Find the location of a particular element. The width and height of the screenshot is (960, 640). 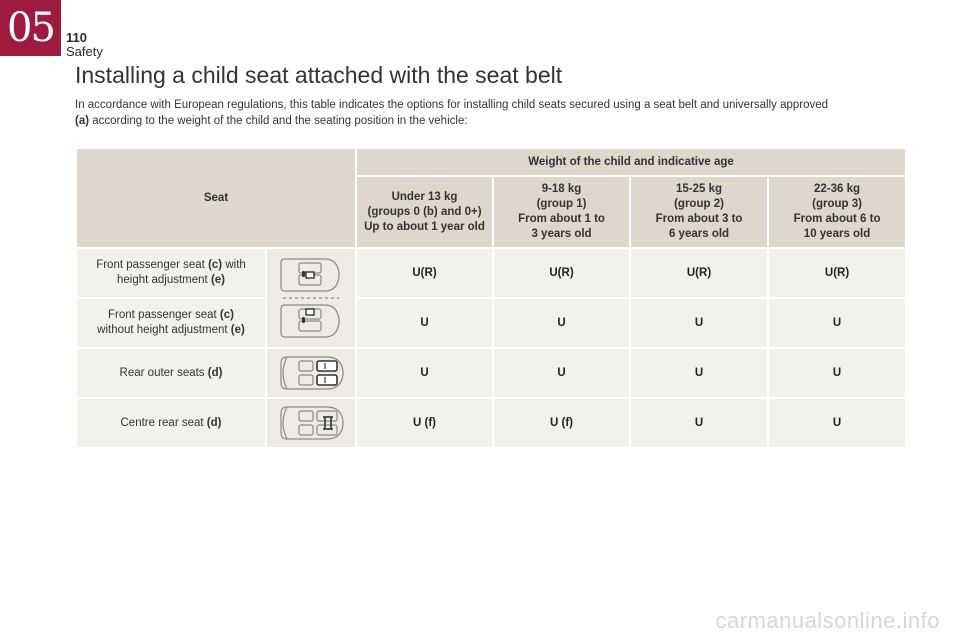

age-text: From about 1 to is located at coordinates (561, 219).